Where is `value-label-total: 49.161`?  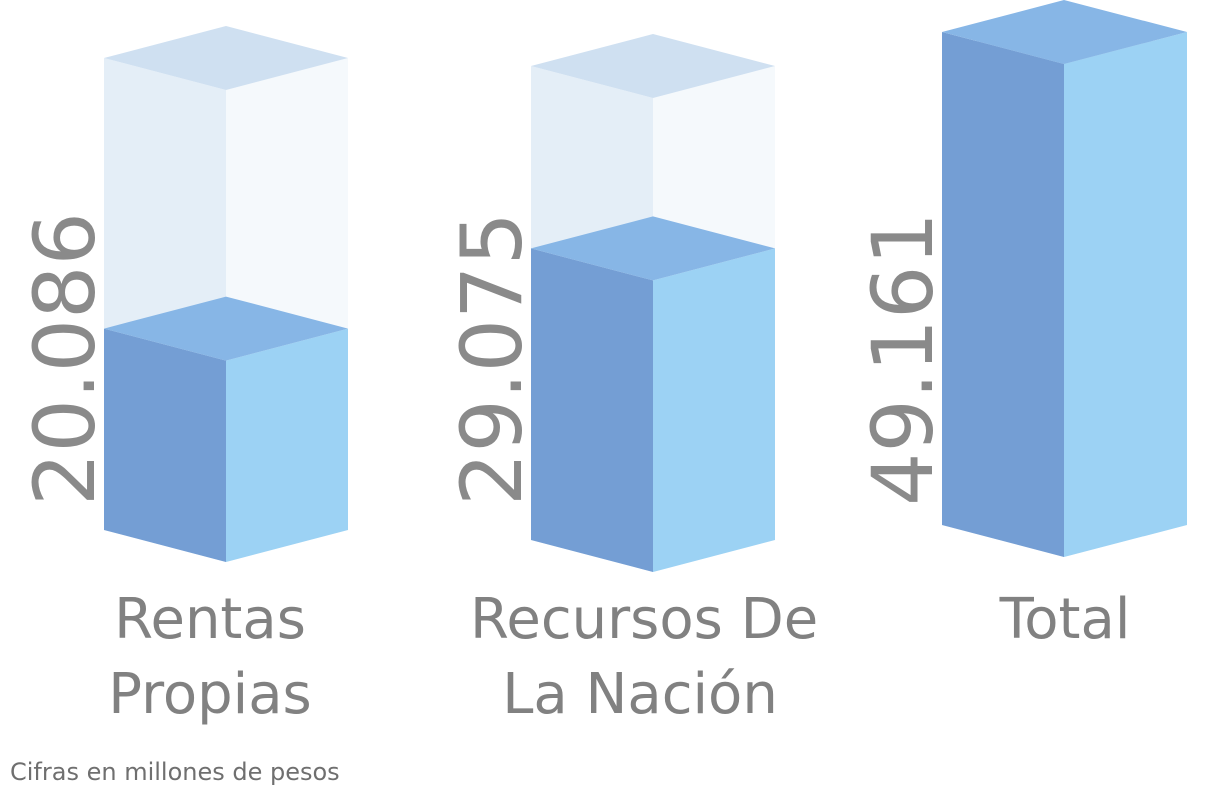 value-label-total: 49.161 is located at coordinates (903, 359).